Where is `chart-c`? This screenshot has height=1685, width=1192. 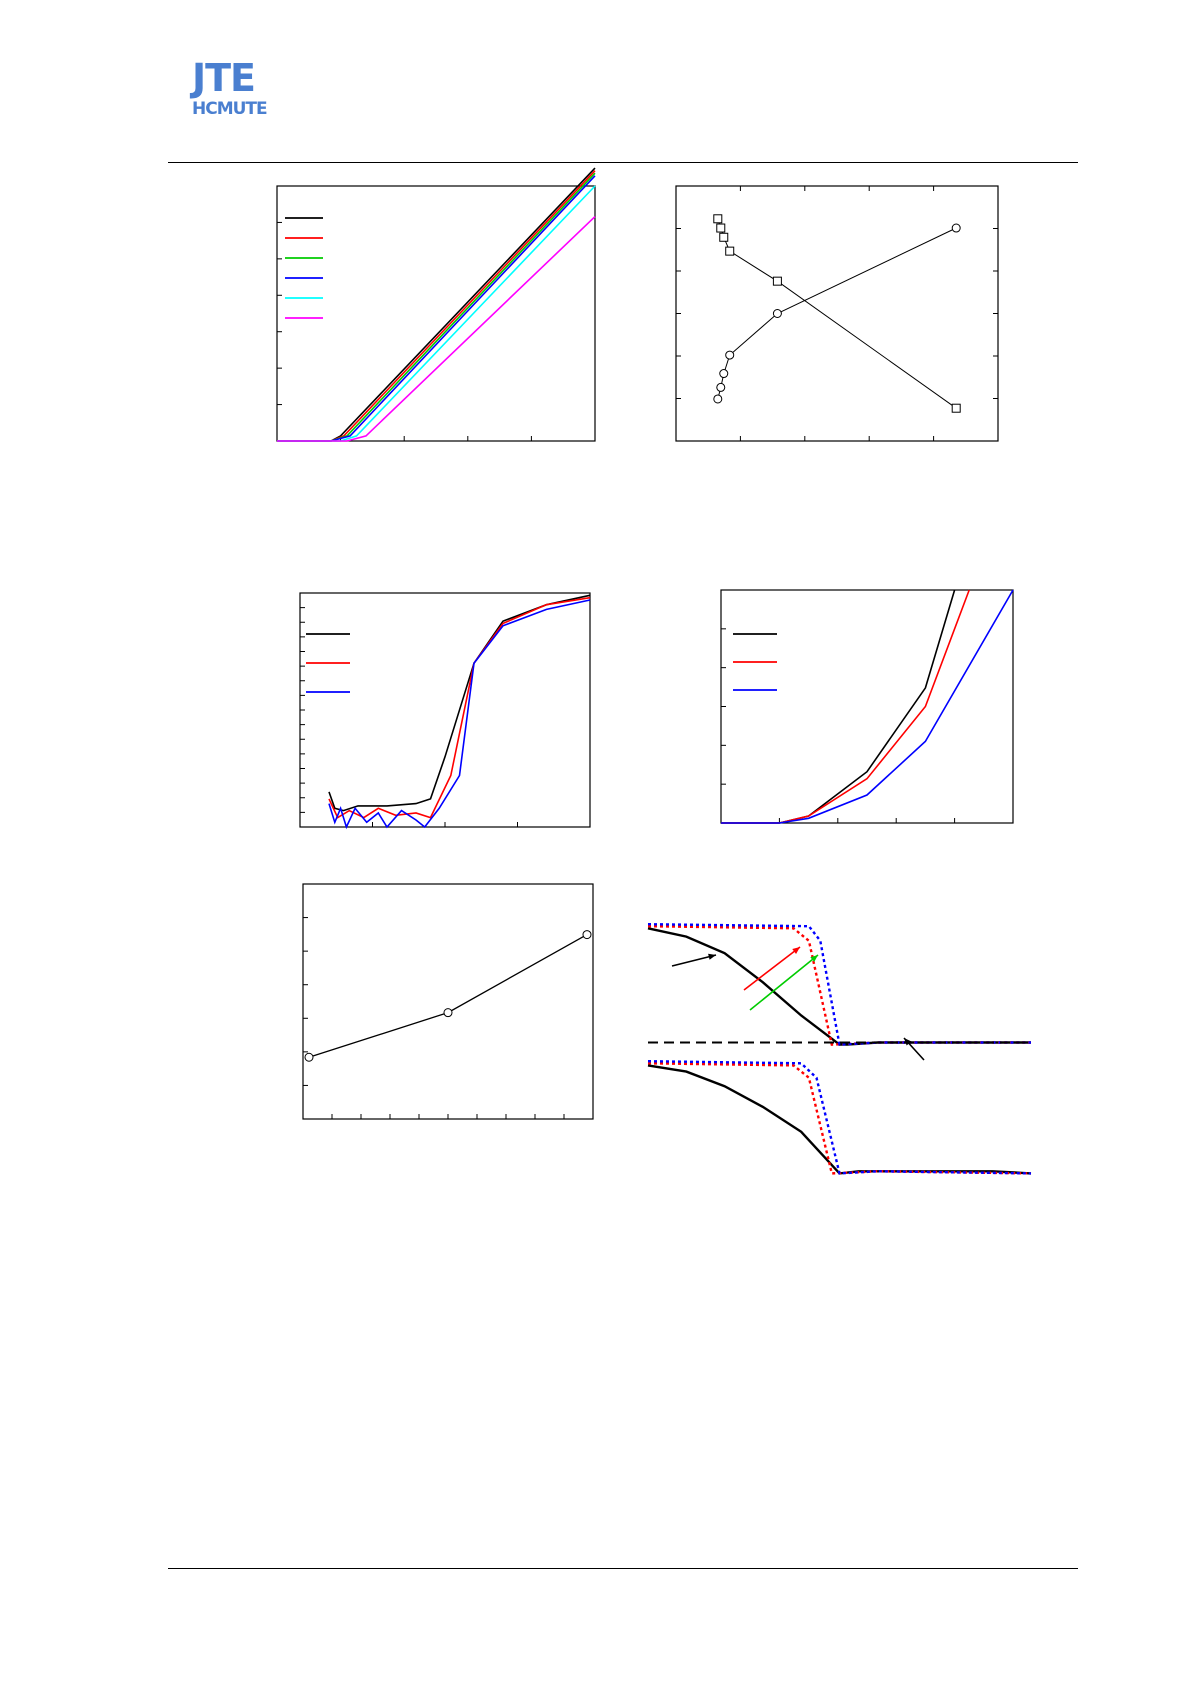 chart-c is located at coordinates (445, 711).